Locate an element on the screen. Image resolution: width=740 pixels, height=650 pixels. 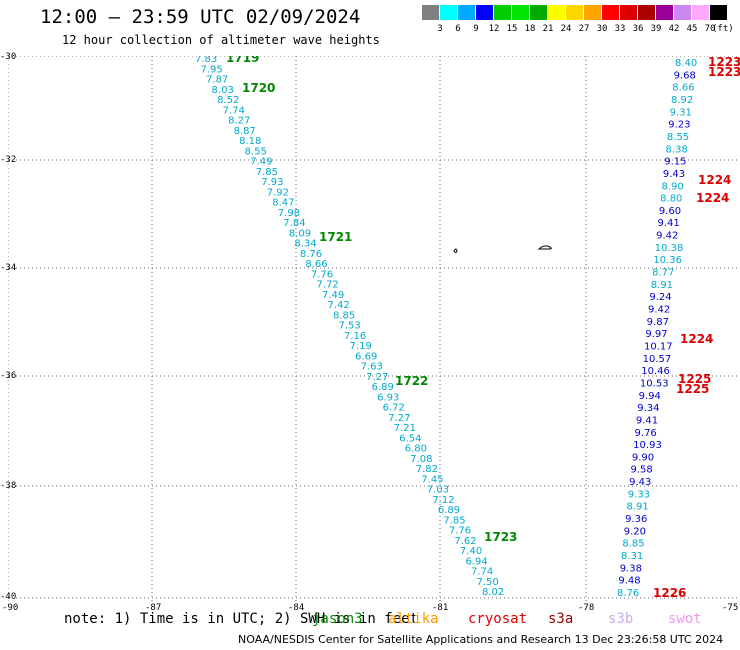
wave-height-value: 7.62 is located at coordinates (465, 541).